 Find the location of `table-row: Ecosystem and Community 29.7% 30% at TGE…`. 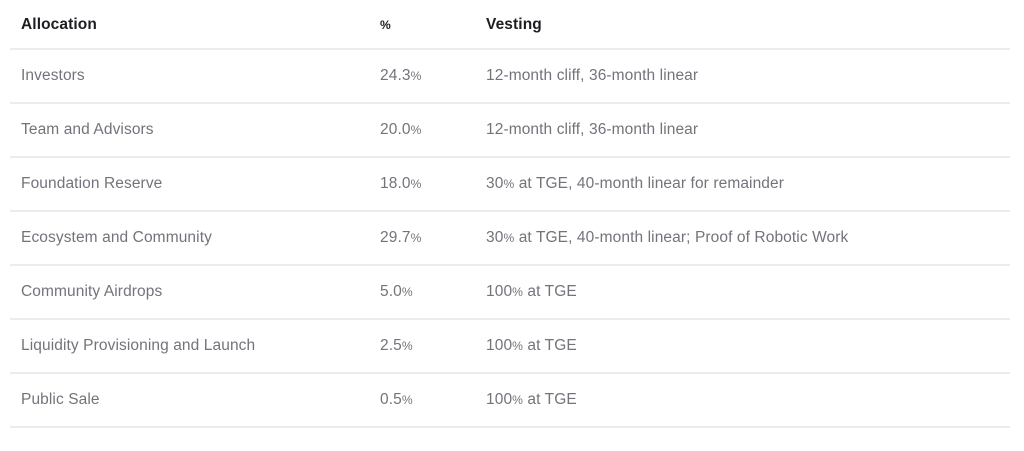

table-row: Ecosystem and Community 29.7% 30% at TGE… is located at coordinates (510, 238).